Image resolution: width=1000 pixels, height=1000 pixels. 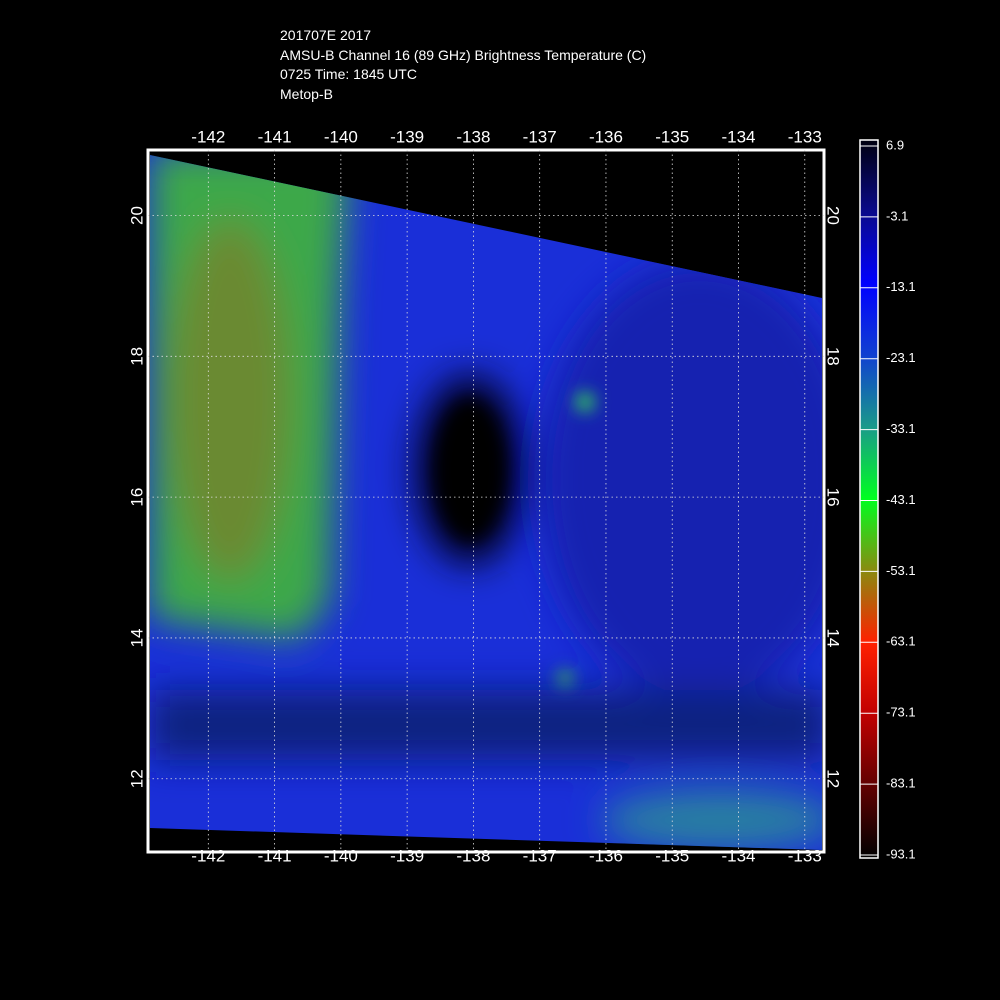 I want to click on header-line: 0725 Time: 1845 UTC, so click(x=348, y=74).